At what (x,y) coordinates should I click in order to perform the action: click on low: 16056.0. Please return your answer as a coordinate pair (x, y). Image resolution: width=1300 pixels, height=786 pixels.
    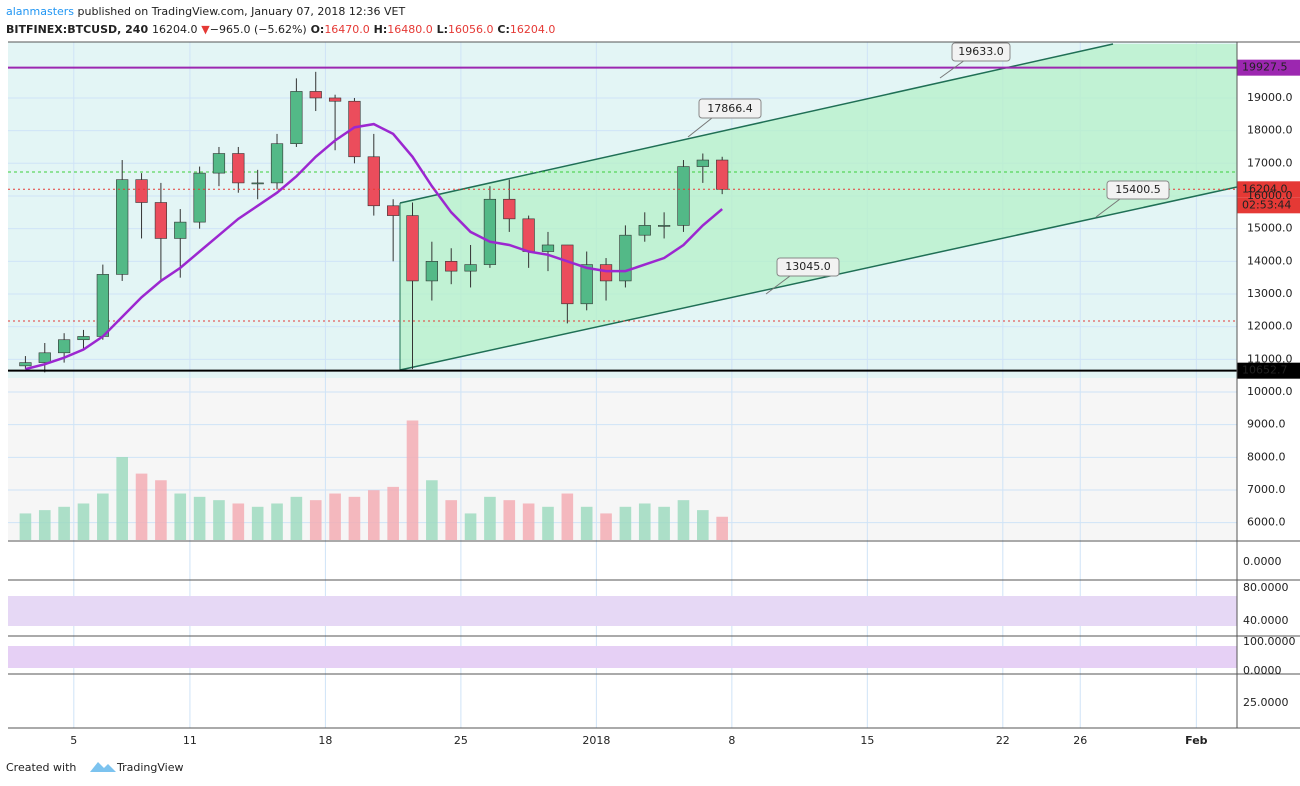
    Looking at the image, I should click on (471, 29).